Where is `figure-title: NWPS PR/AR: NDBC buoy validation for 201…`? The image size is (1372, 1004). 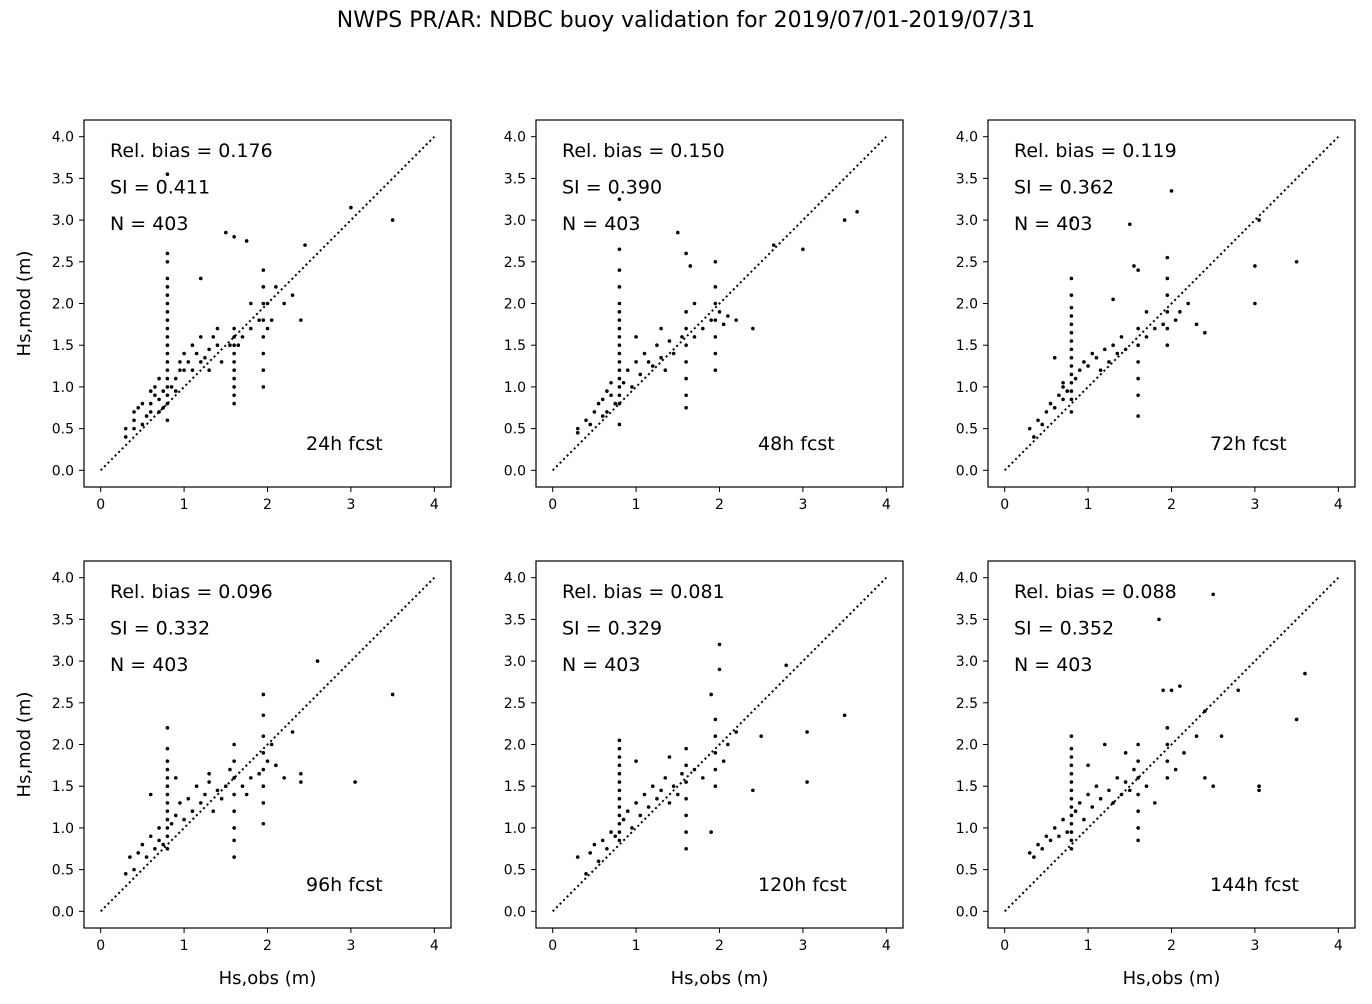
figure-title: NWPS PR/AR: NDBC buoy validation for 201… is located at coordinates (686, 20).